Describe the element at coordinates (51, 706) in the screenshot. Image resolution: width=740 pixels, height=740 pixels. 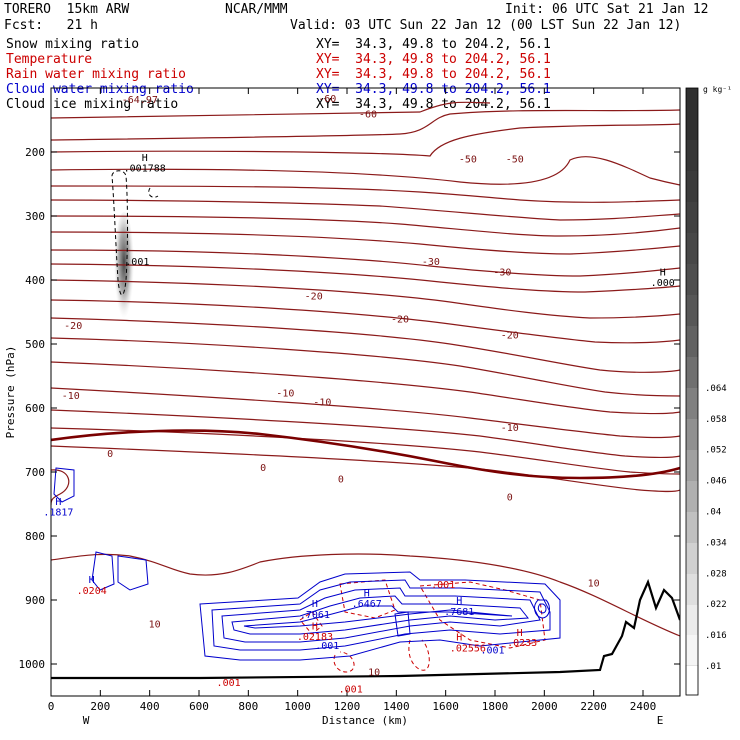
I see `x-tick-label: 0` at that location.